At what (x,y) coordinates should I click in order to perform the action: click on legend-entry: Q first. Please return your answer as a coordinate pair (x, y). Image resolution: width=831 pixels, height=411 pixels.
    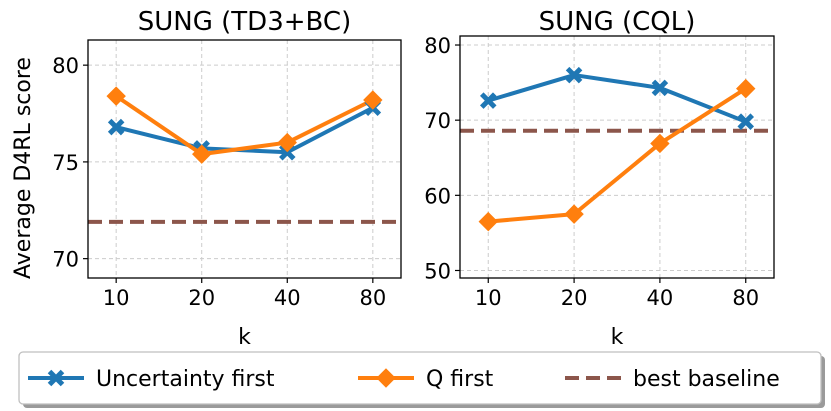
    Looking at the image, I should click on (426, 379).